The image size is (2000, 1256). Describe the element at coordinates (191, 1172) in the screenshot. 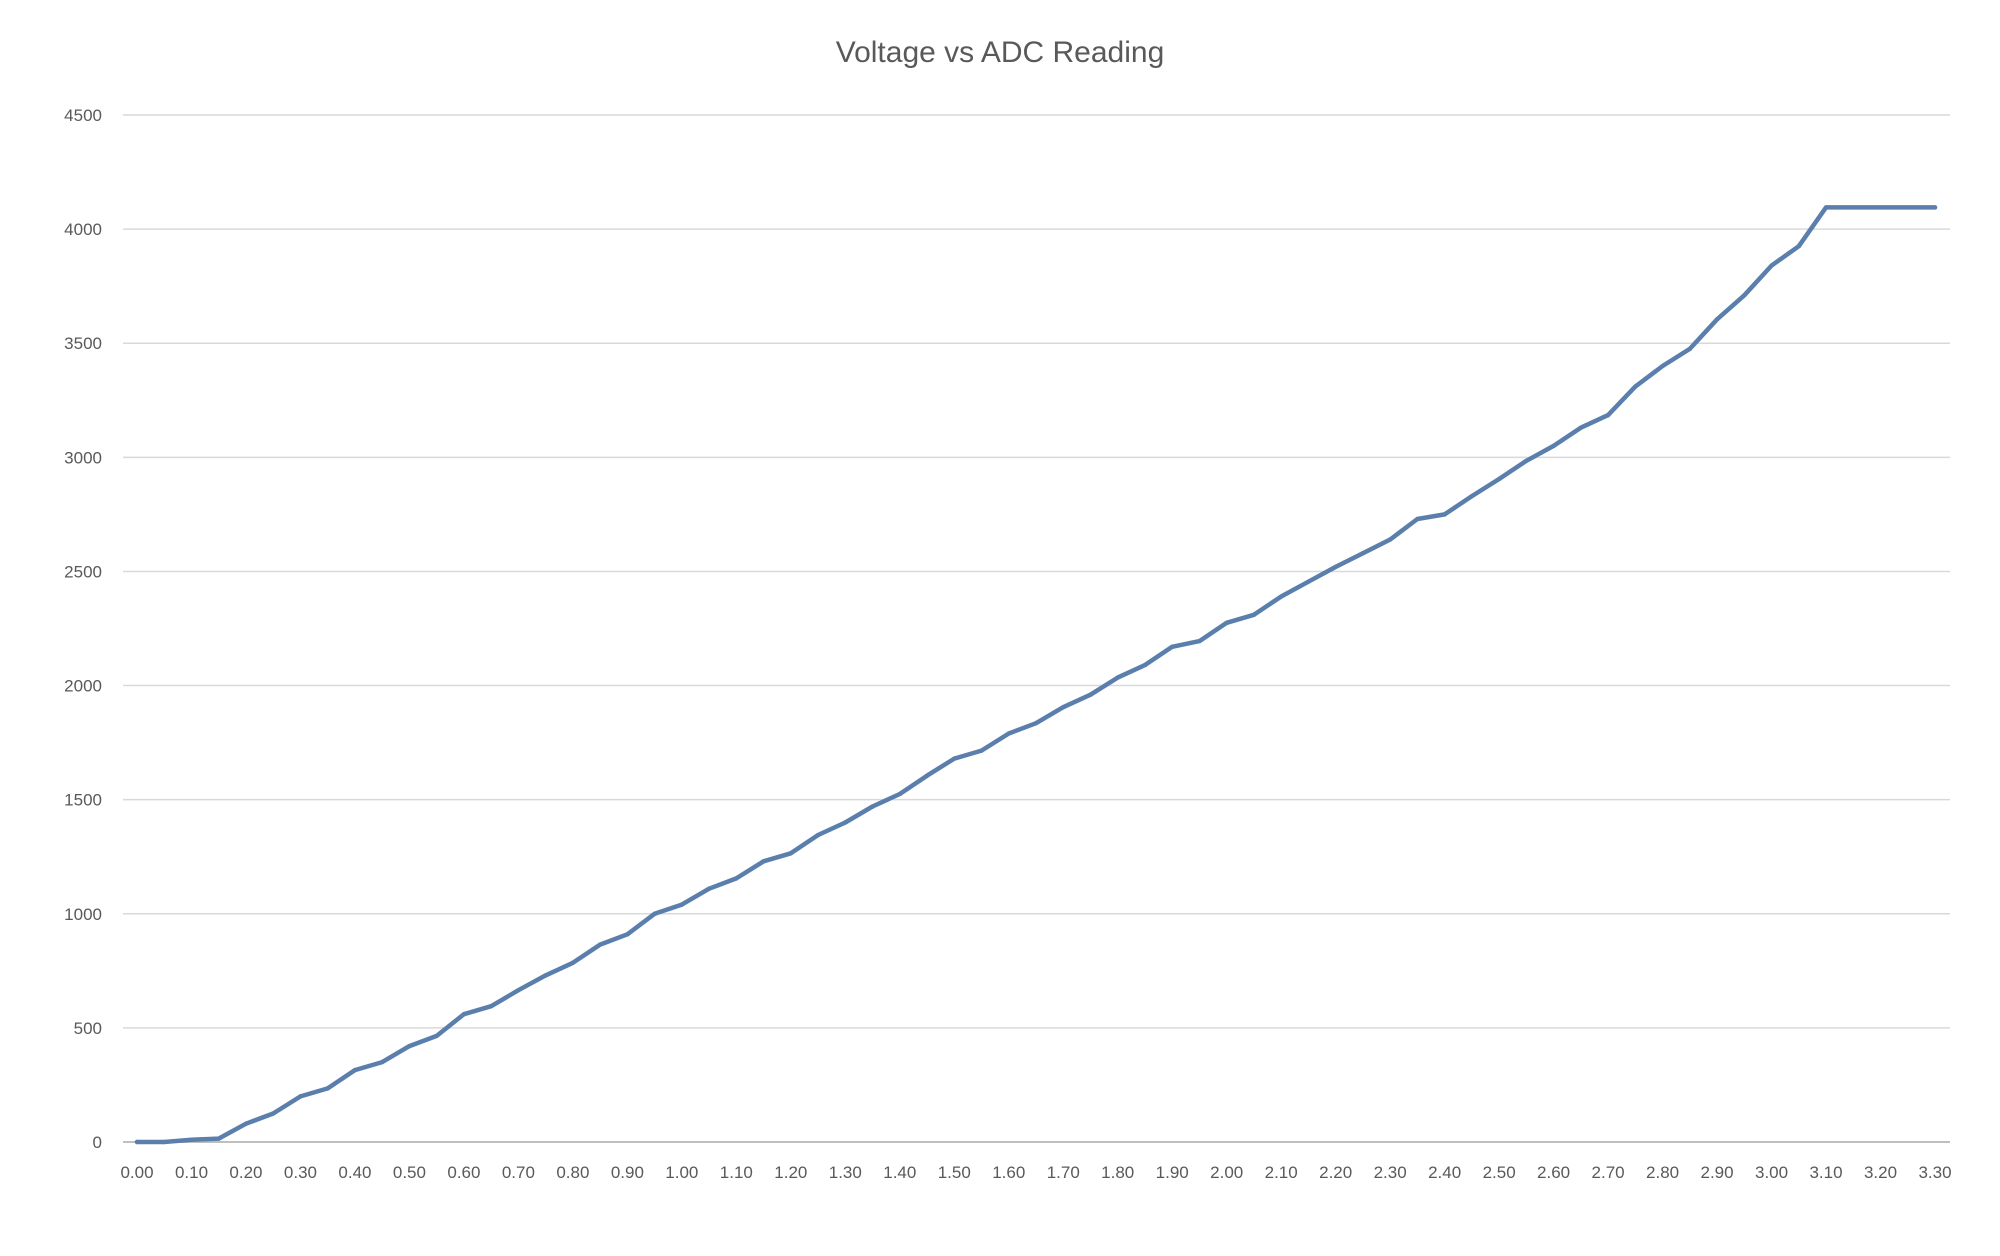

I see `x-tick-label: 0.10` at that location.